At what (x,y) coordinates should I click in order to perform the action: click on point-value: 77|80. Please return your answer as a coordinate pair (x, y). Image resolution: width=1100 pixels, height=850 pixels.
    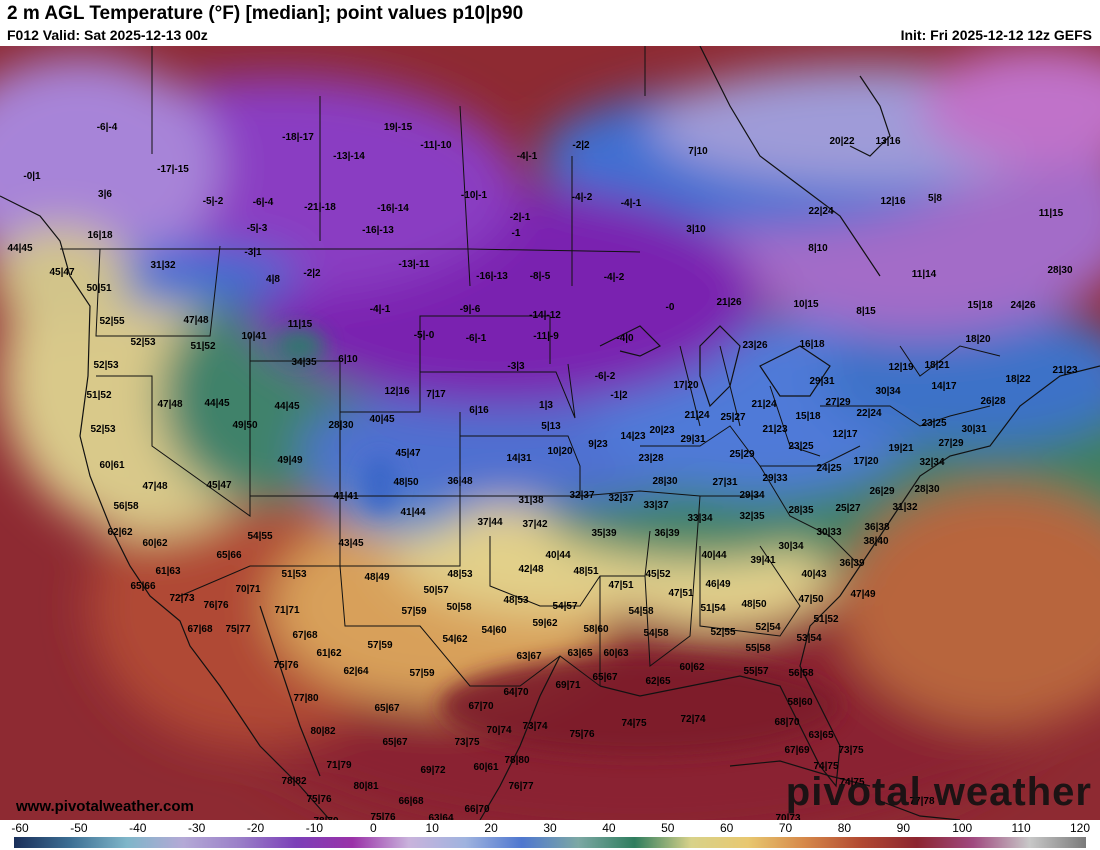
    Looking at the image, I should click on (306, 698).